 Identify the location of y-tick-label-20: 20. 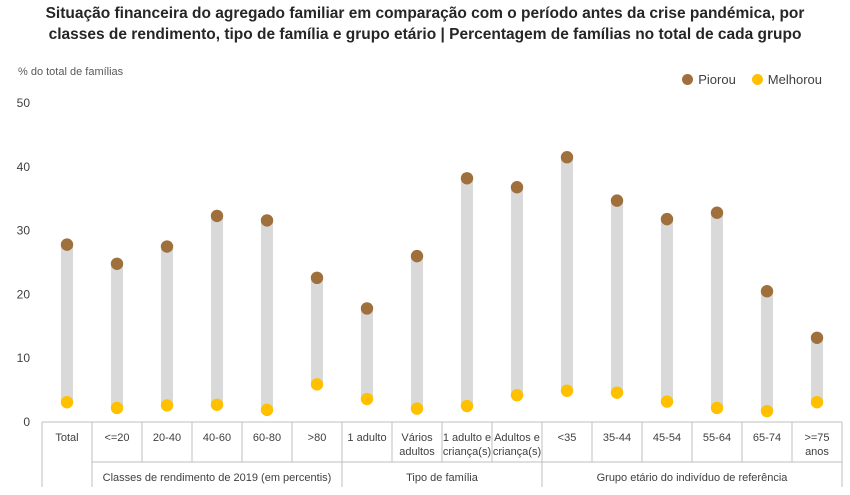
(24, 294).